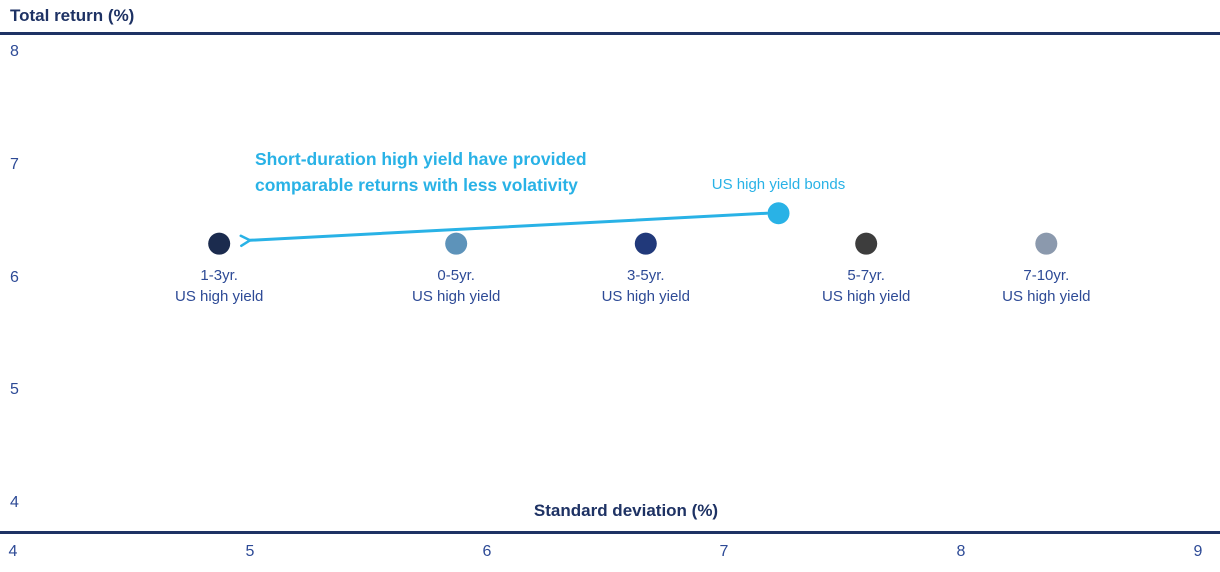 Image resolution: width=1220 pixels, height=572 pixels. Describe the element at coordinates (1198, 551) in the screenshot. I see `x-tick-label: 9` at that location.